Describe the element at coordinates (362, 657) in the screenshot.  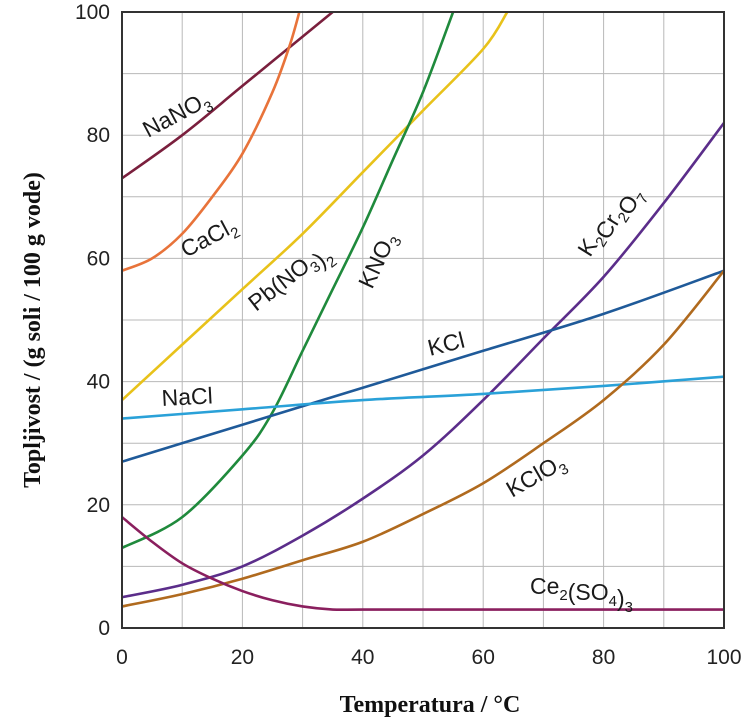
I see `x-tick-label: 40` at that location.